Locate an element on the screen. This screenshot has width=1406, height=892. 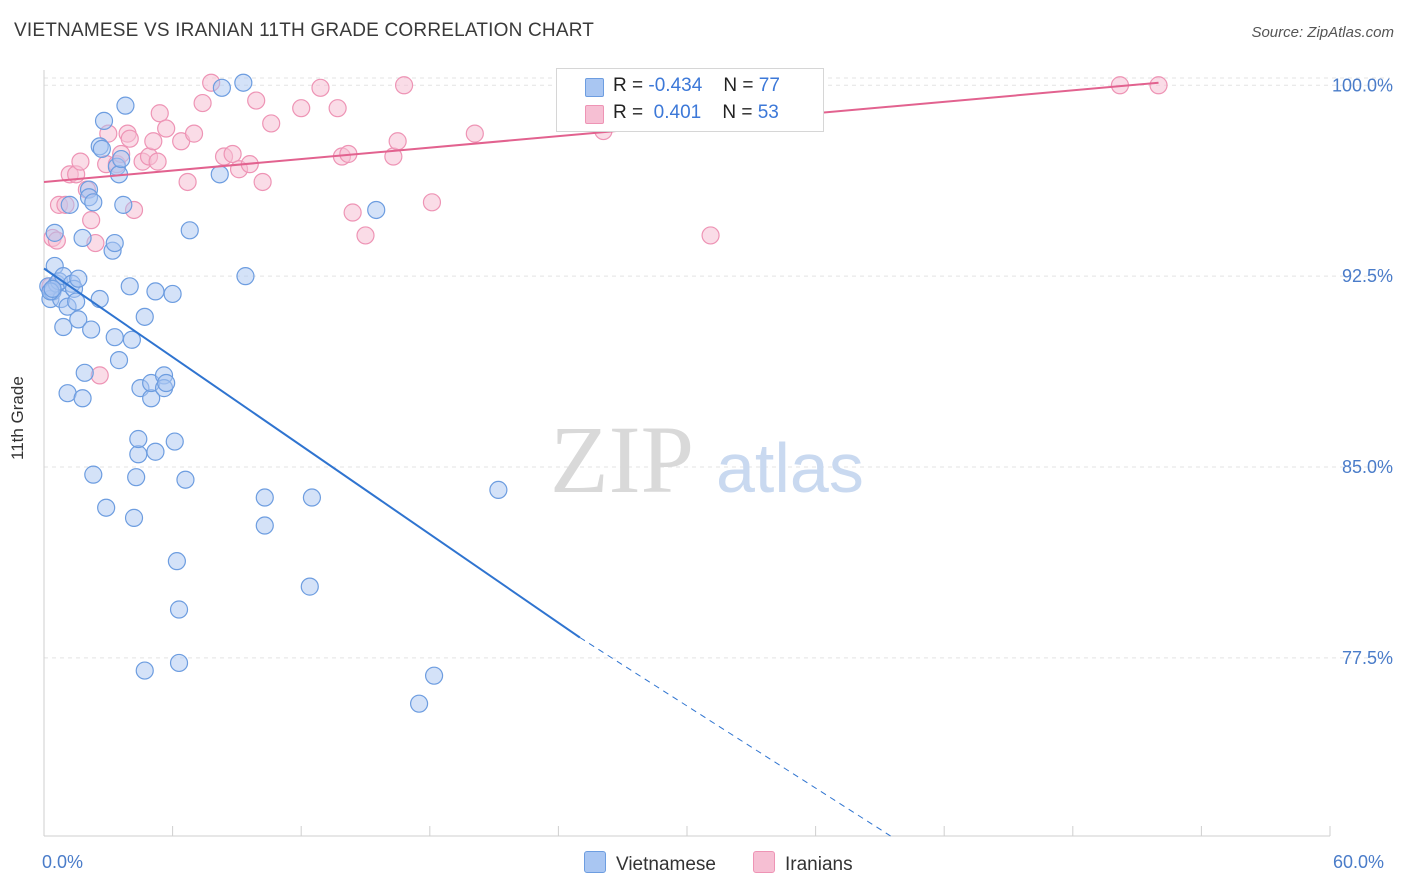
legend-r-value: 0.401 is located at coordinates (675, 112).